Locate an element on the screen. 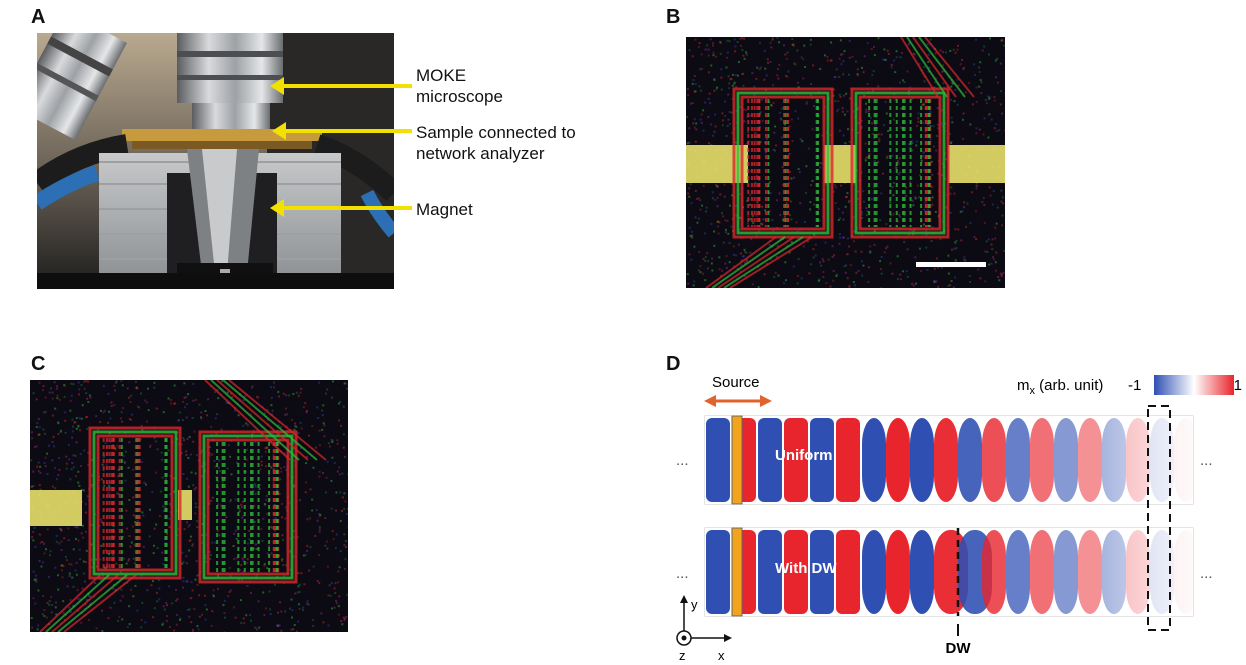 Image resolution: width=1246 pixels, height=665 pixels. lead-line is located at coordinates (919, 67).